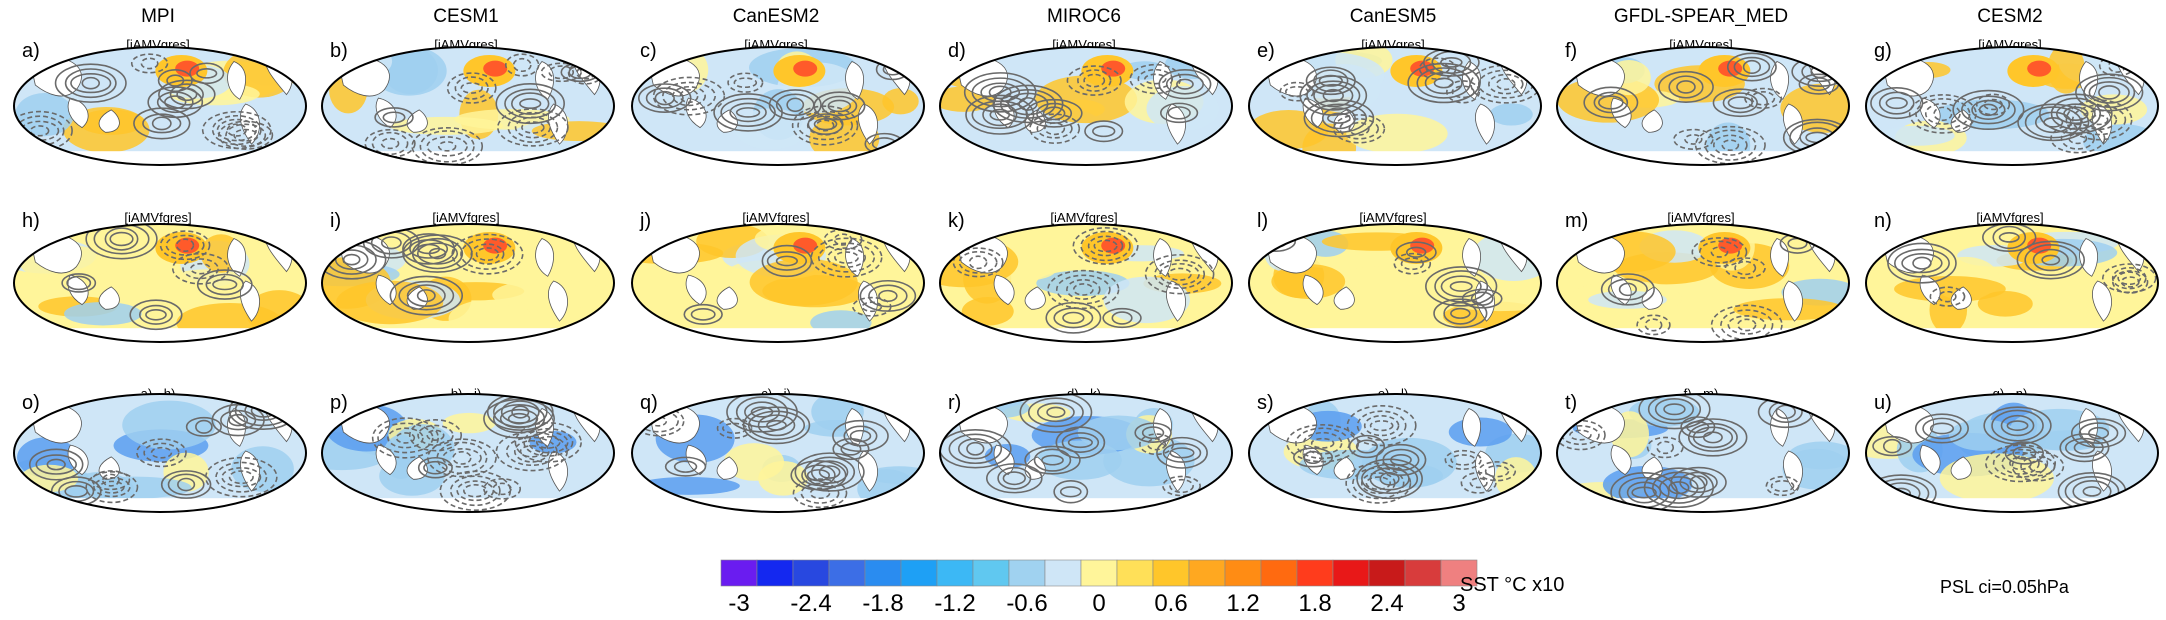 This screenshot has width=2166, height=620. What do you see at coordinates (31, 221) in the screenshot?
I see `panel-letter: h)` at bounding box center [31, 221].